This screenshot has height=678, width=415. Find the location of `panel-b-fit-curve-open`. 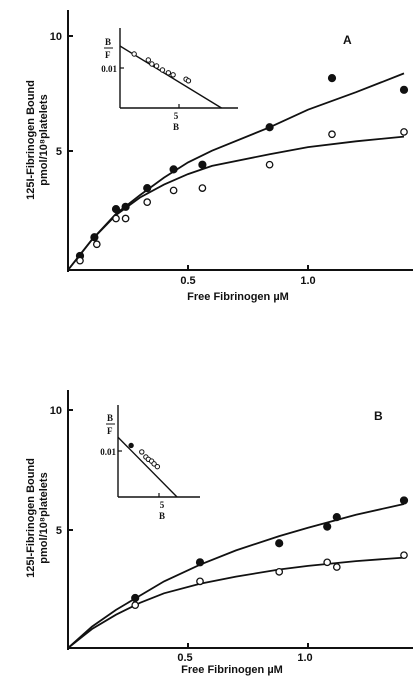

panel-b-fit-curve-open is located at coordinates (236, 602).